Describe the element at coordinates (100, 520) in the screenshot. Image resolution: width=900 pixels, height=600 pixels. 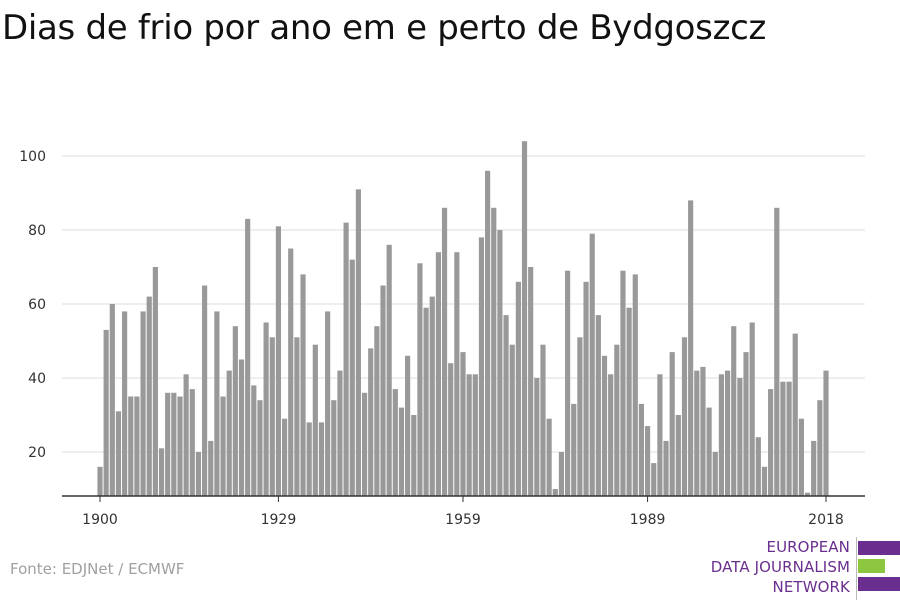
I see `x-tick-label: 1900` at that location.